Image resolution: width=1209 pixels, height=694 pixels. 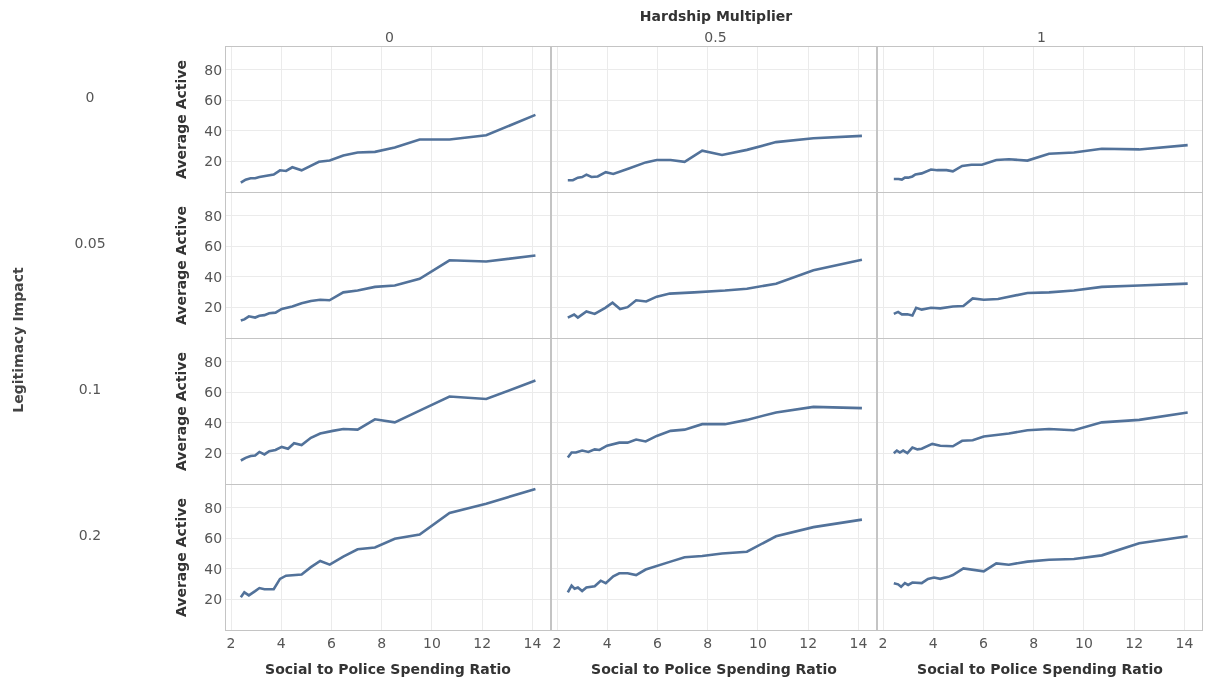 I want to click on text: 0.2, so click(x=90, y=535).